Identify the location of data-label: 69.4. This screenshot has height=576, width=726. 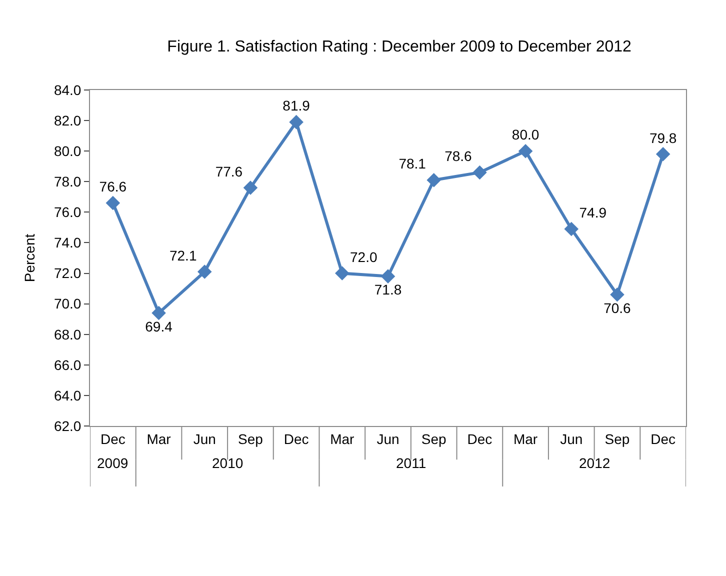
(159, 326).